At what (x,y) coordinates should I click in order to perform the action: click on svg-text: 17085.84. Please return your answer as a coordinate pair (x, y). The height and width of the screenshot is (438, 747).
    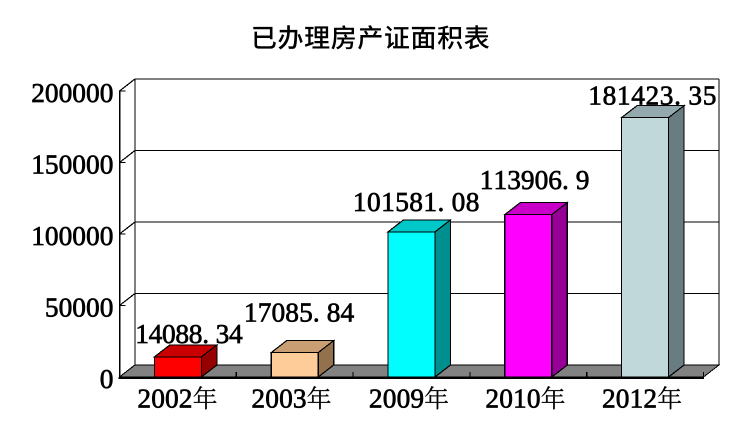
    Looking at the image, I should click on (299, 313).